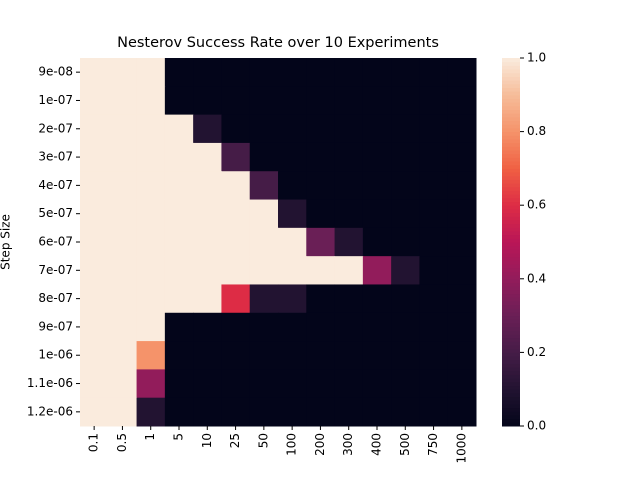 Image resolution: width=640 pixels, height=480 pixels. What do you see at coordinates (94, 442) in the screenshot?
I see `x-tick-label: 0.1` at bounding box center [94, 442].